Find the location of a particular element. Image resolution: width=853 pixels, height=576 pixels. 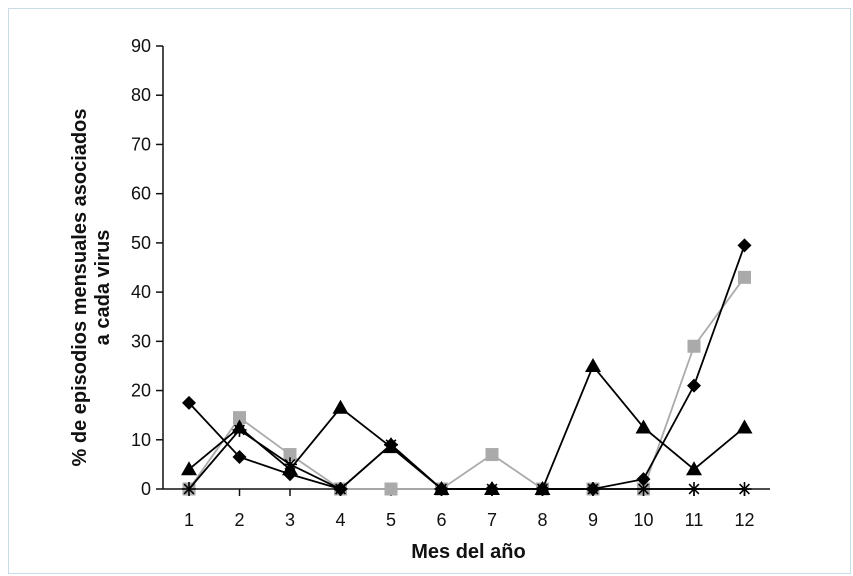

x-tick-label: 9 is located at coordinates (593, 520).